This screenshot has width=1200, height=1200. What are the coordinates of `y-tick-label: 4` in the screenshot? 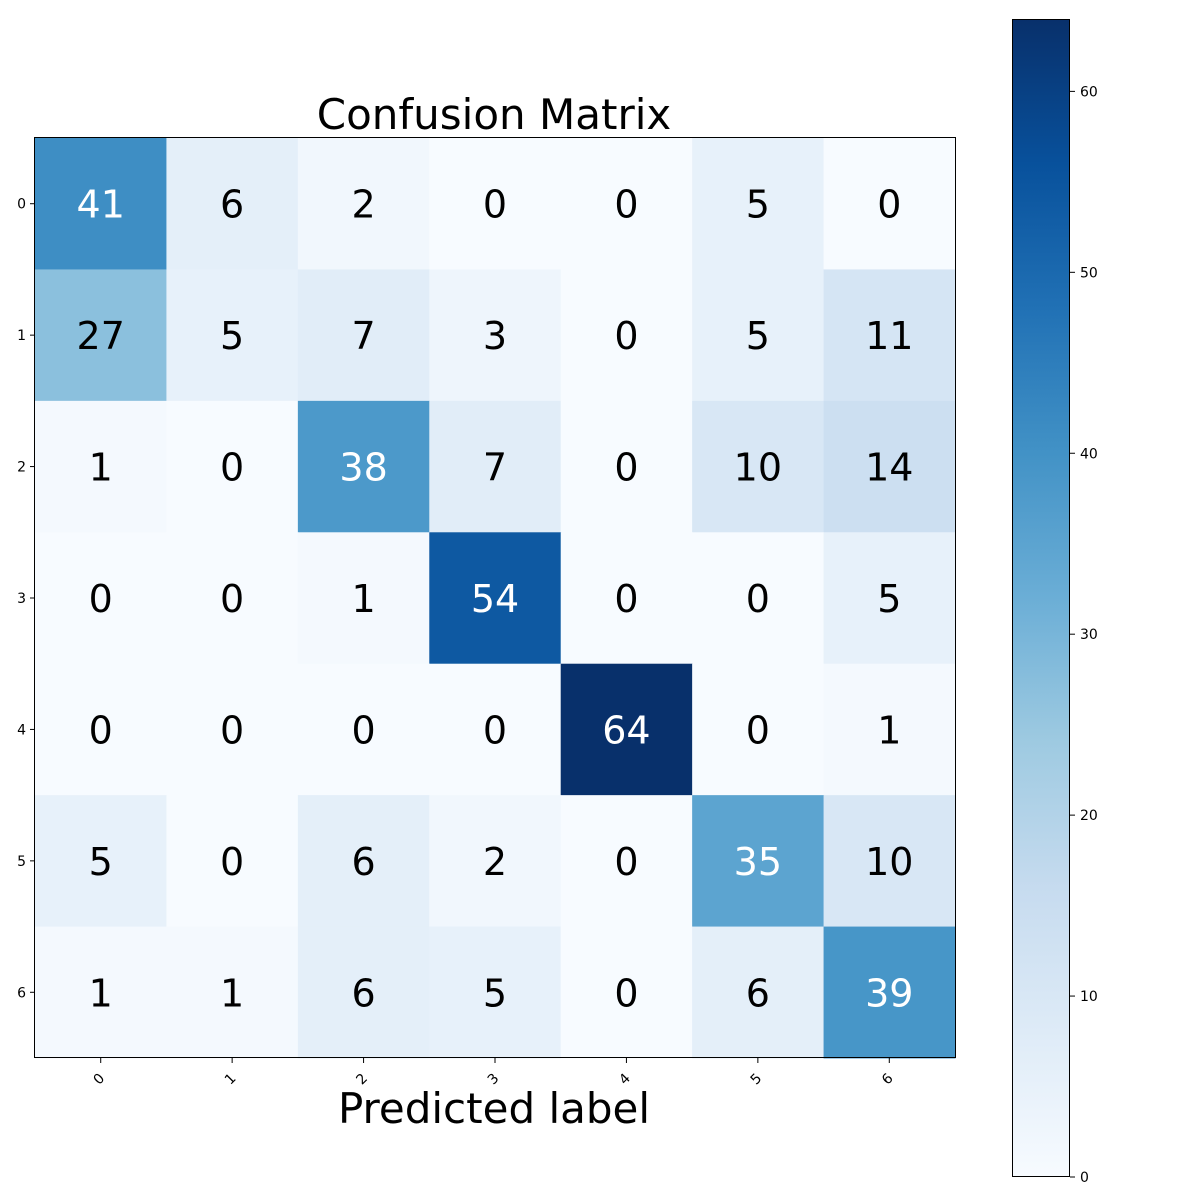 It's located at (21, 730).